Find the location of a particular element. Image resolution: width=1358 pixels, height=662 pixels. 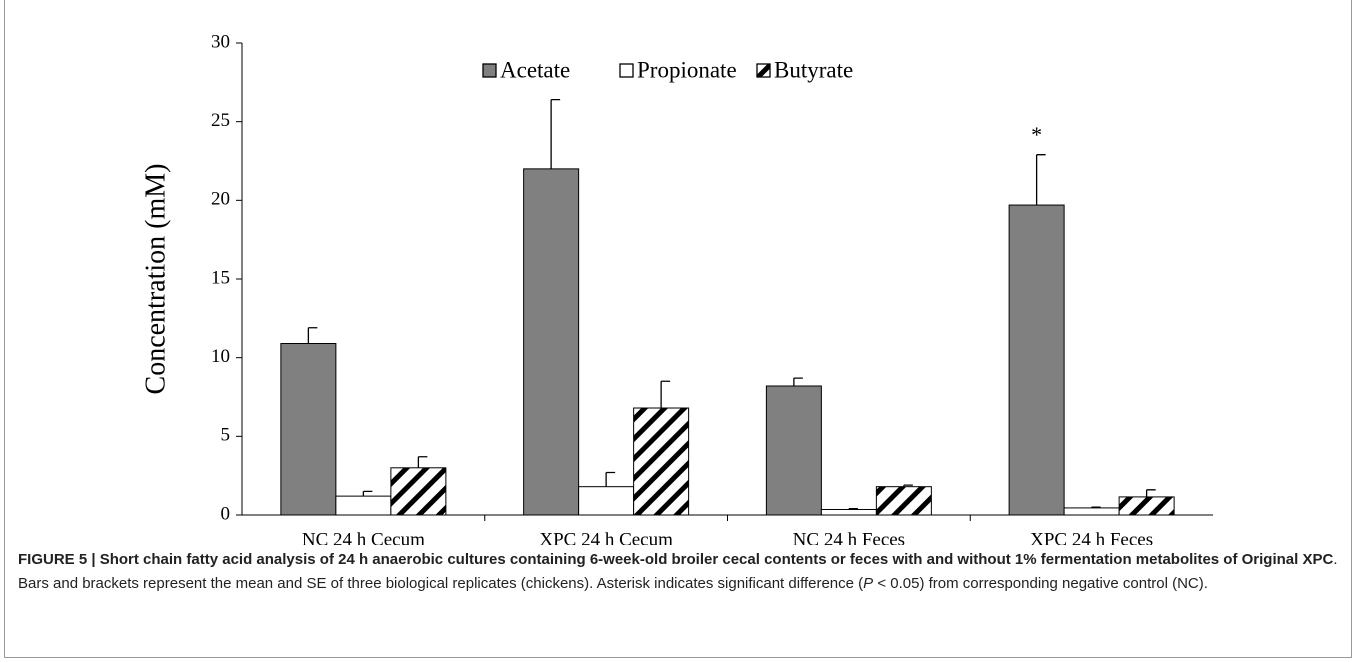

y-tick-label: 15 is located at coordinates (220, 277).